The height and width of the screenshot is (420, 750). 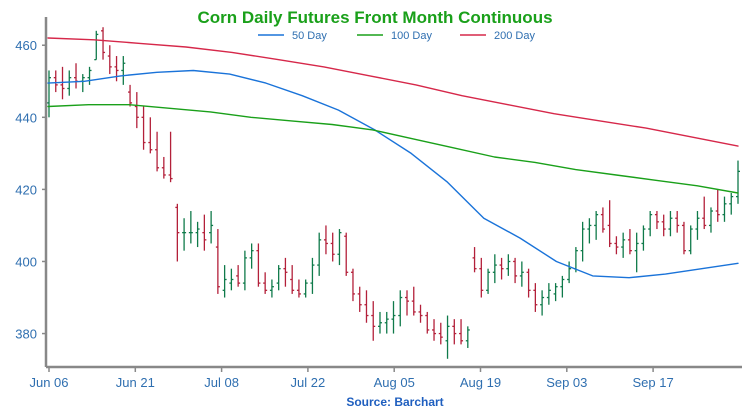 I want to click on x-tick-label: Sep 03, so click(x=566, y=382).